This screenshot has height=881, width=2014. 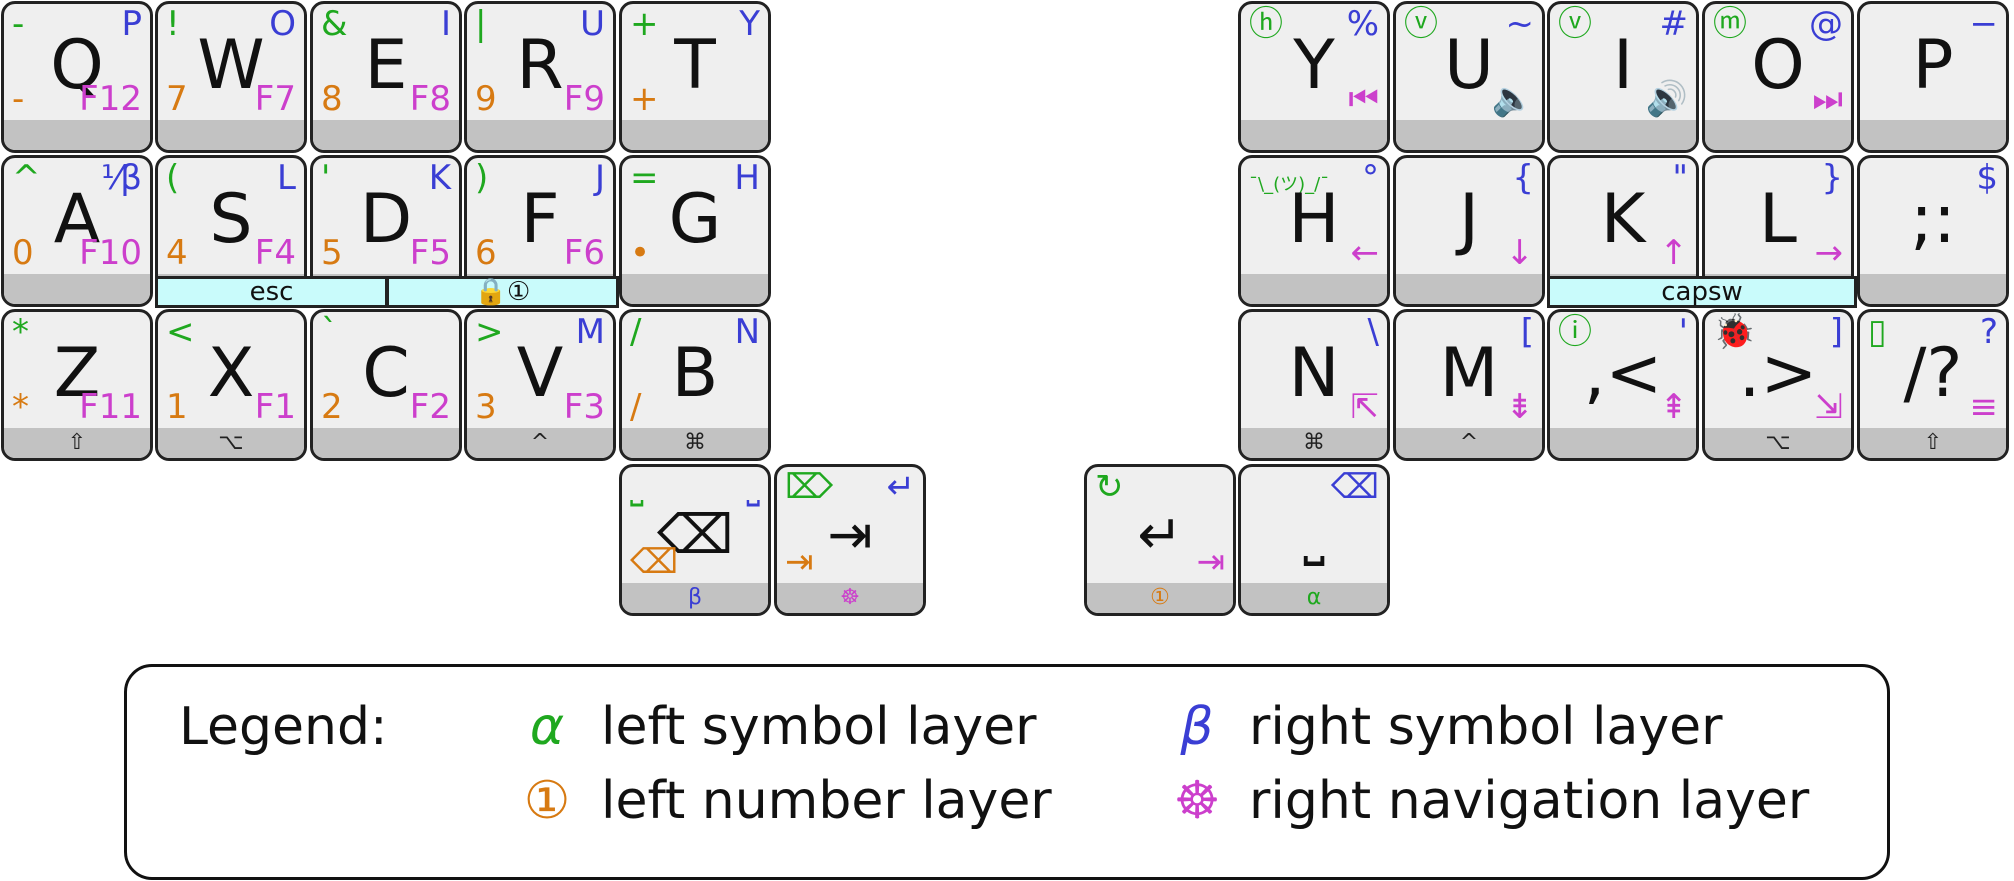 What do you see at coordinates (1734, 332) in the screenshot?
I see `key-period-tl-glyph: 🐞` at bounding box center [1734, 332].